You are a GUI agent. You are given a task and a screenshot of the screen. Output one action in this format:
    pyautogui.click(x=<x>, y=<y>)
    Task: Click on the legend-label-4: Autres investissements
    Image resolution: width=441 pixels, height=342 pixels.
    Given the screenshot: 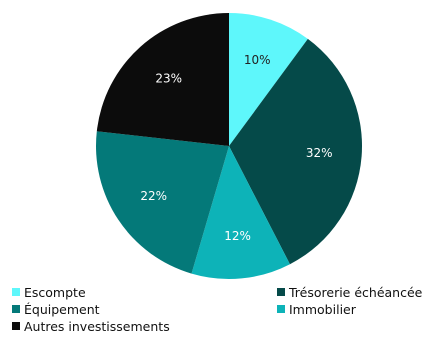 What is the action you would take?
    pyautogui.click(x=97, y=326)
    